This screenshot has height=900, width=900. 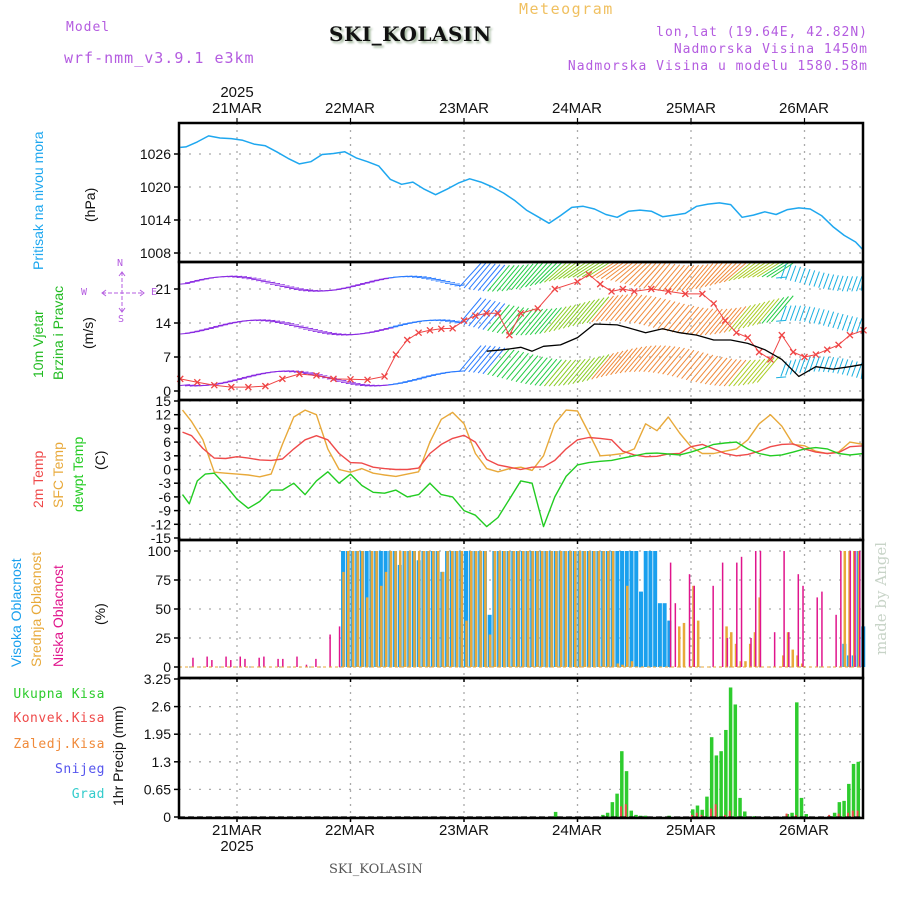 What do you see at coordinates (159, 58) in the screenshot?
I see `model-name: wrf-nmm_v3.9.1 e3km` at bounding box center [159, 58].